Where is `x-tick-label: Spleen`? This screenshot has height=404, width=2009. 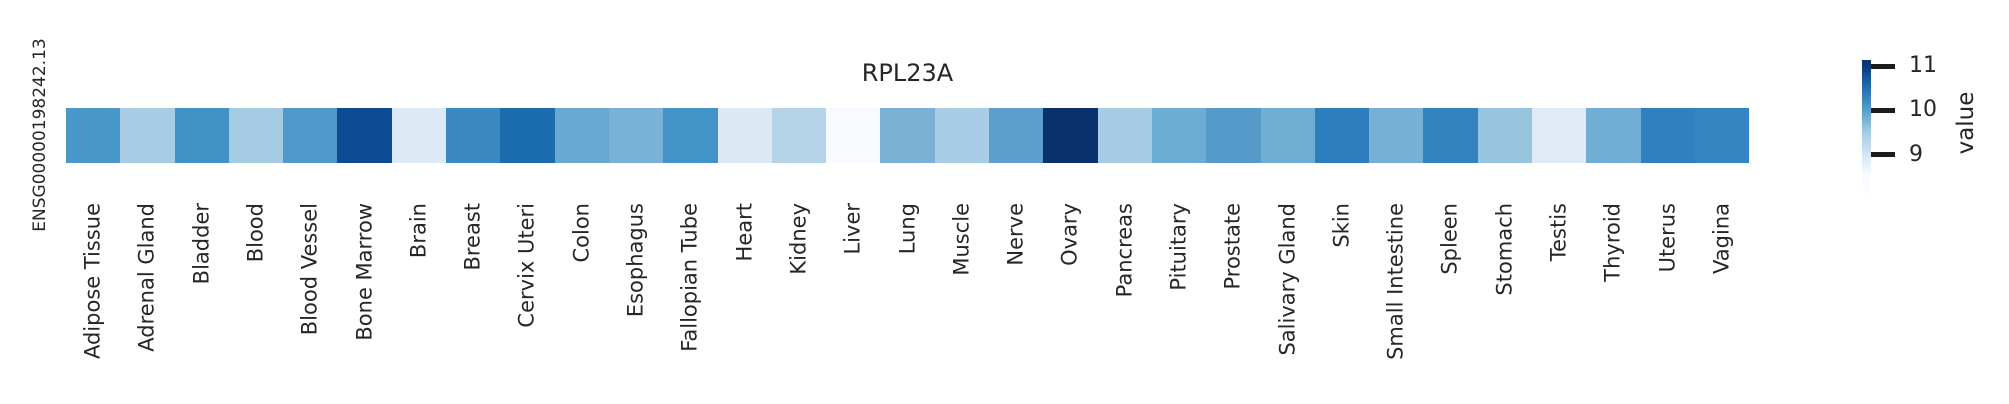
x-tick-label: Spleen is located at coordinates (1449, 239).